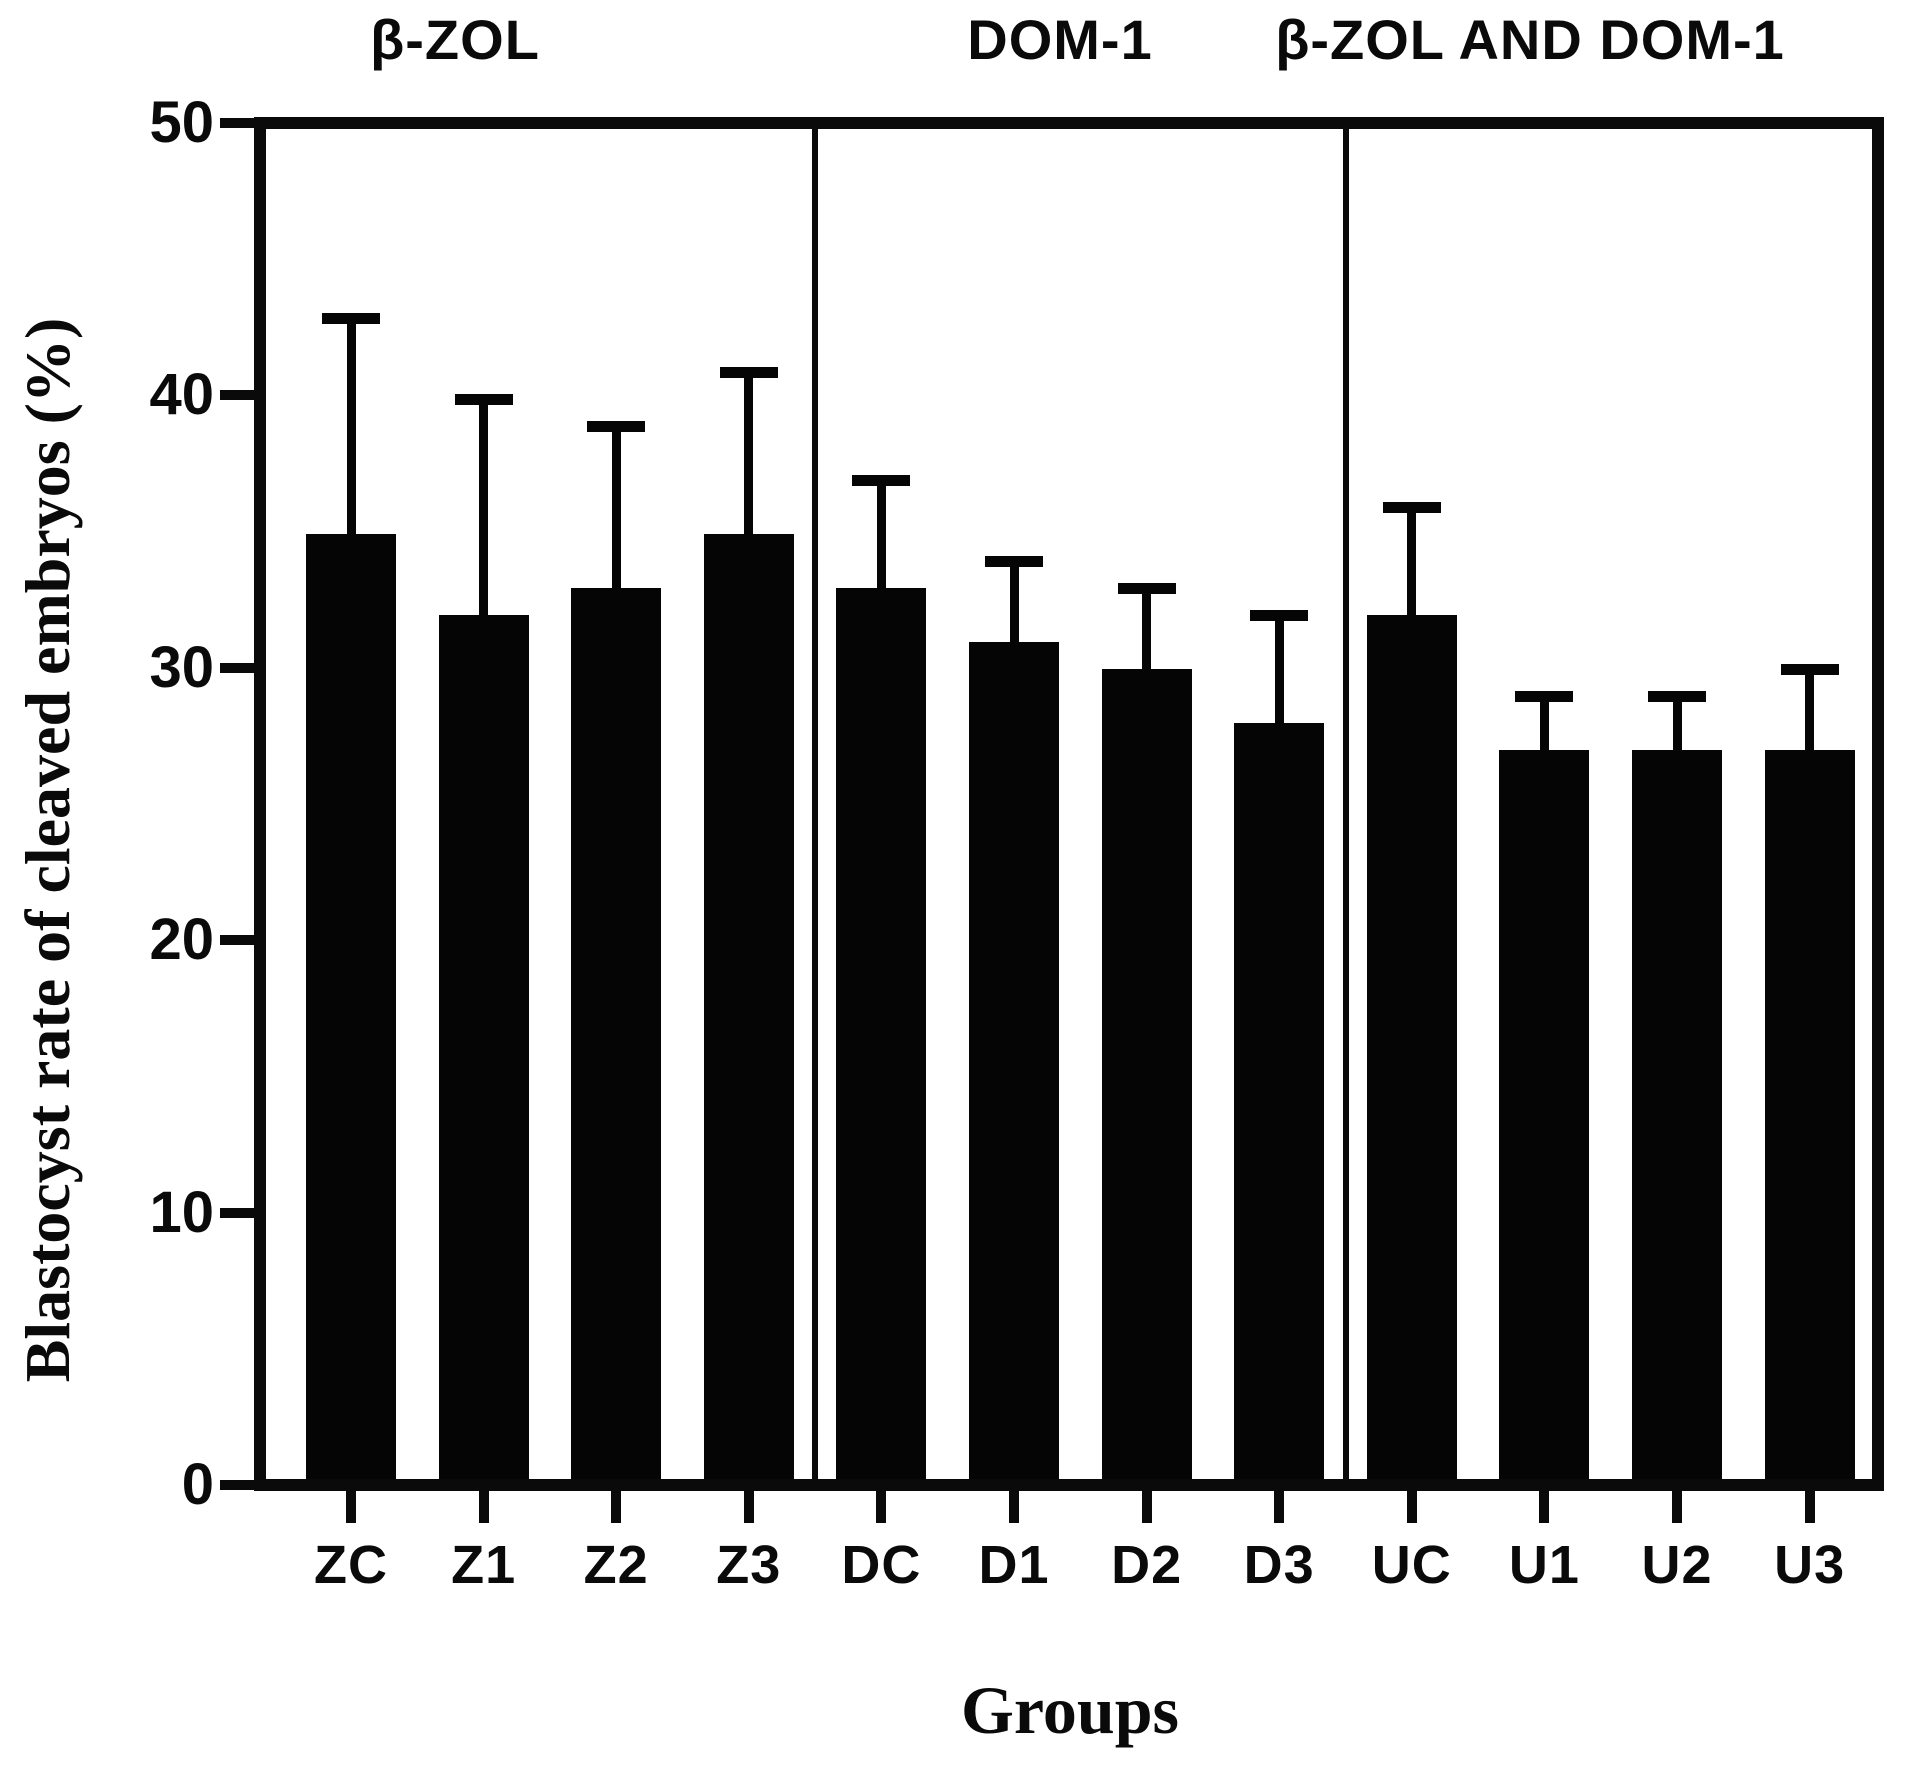 The image size is (1910, 1779). What do you see at coordinates (455, 39) in the screenshot?
I see `panel-title-bzol: β-ZOL` at bounding box center [455, 39].